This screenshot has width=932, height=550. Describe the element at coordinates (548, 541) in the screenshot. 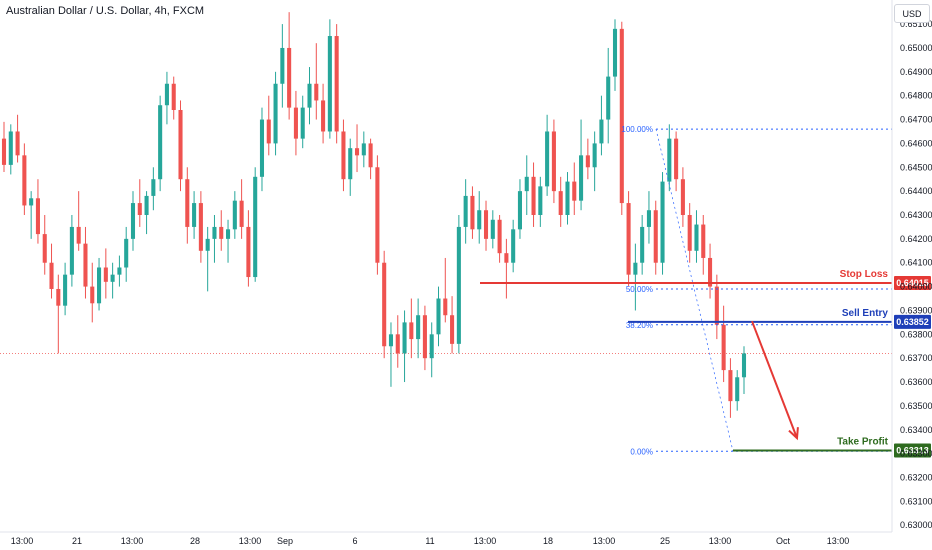

I see `time-tick-label: 18` at that location.